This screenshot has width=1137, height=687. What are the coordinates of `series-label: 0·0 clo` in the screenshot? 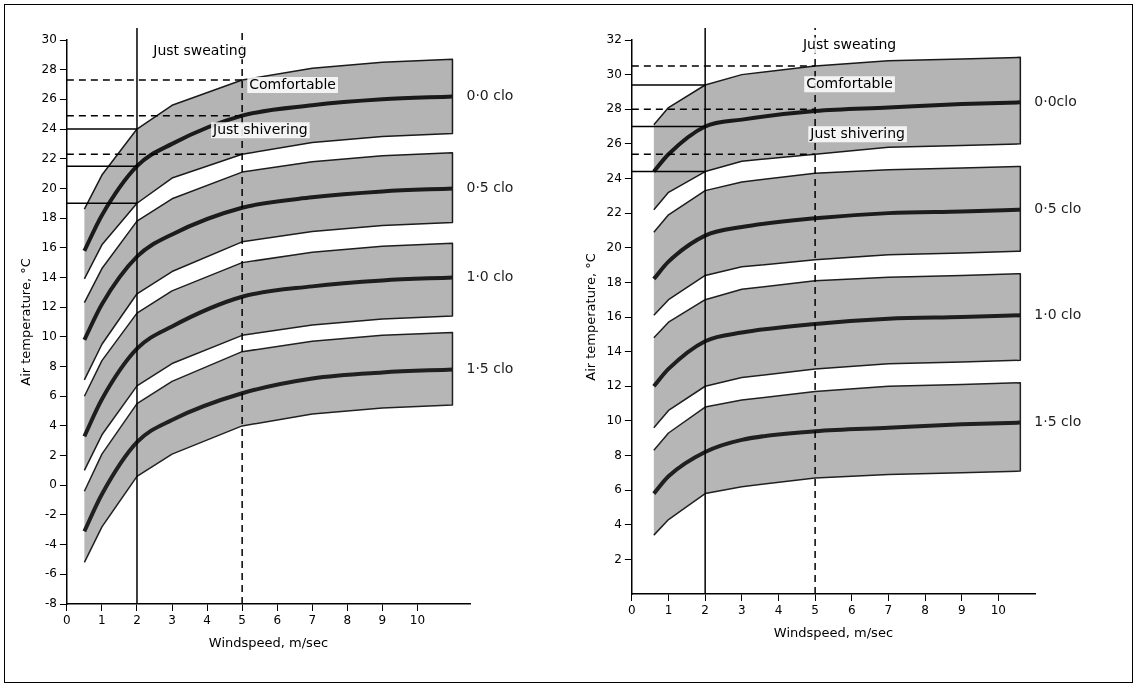 It's located at (490, 95).